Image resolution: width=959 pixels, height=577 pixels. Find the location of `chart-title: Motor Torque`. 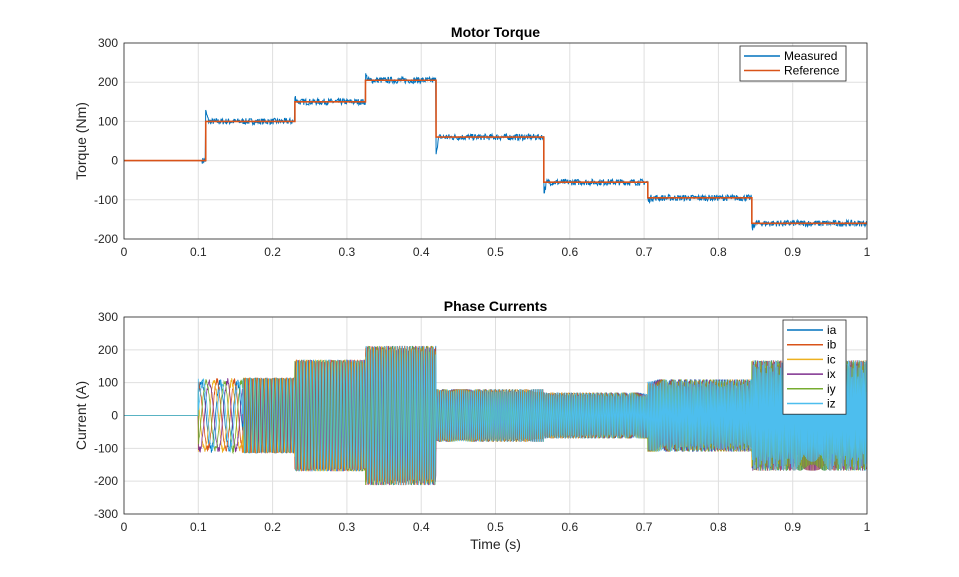

chart-title: Motor Torque is located at coordinates (495, 32).